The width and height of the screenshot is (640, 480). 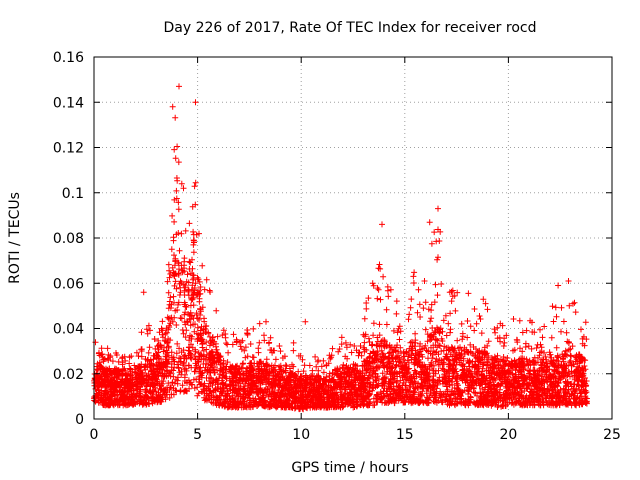 What do you see at coordinates (15, 238) in the screenshot?
I see `y-axis-label: ROTI / TECUs` at bounding box center [15, 238].